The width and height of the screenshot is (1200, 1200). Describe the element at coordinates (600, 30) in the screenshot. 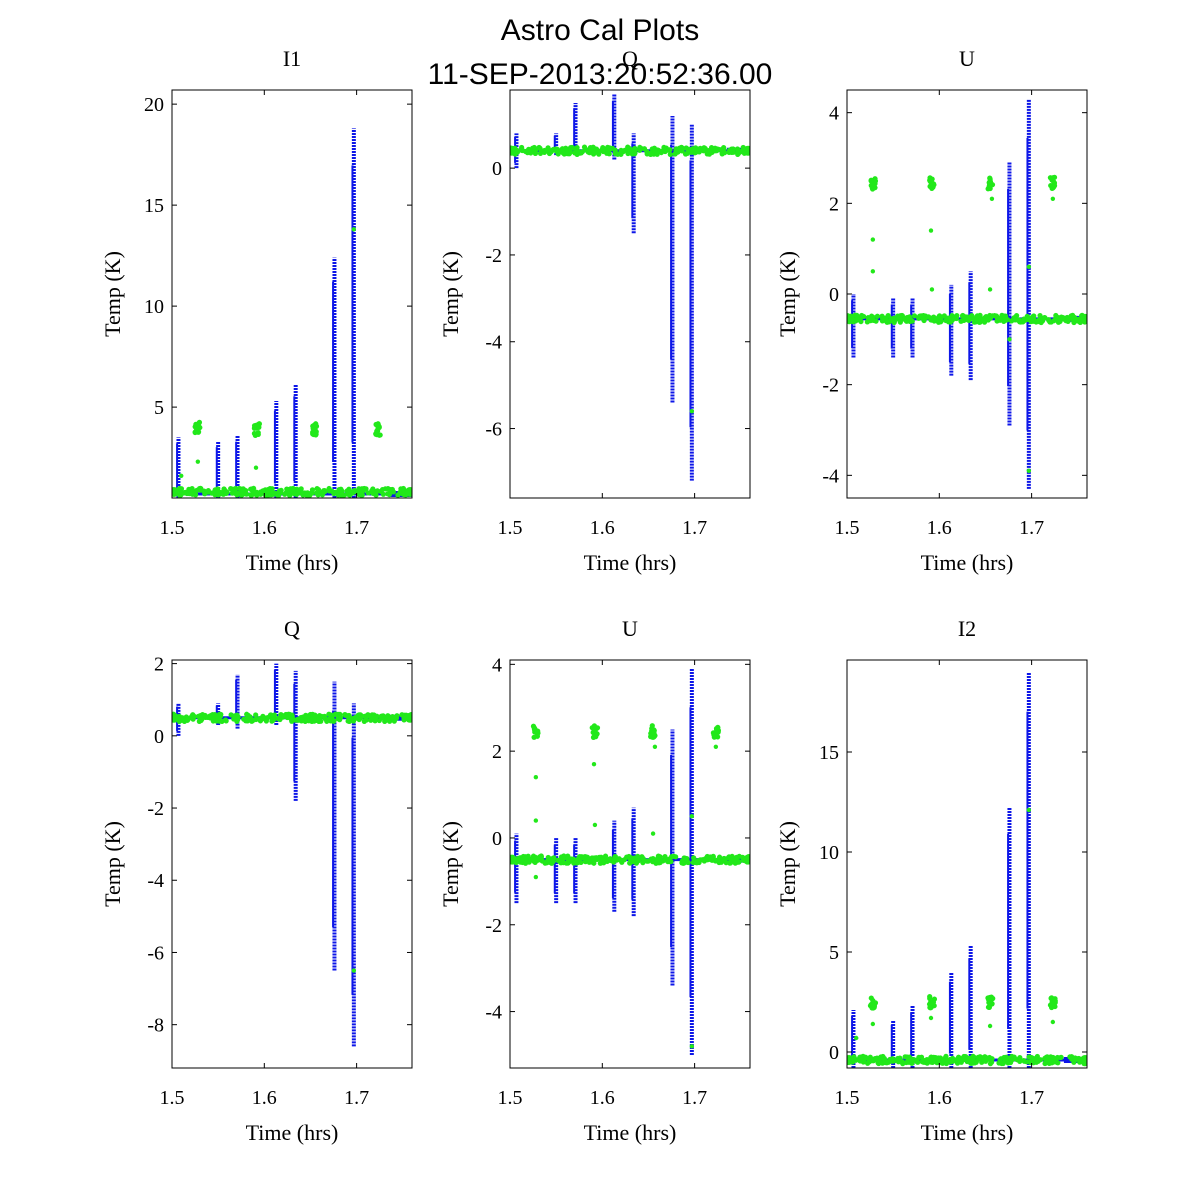

I see `figure-title: Astro Cal Plots` at that location.